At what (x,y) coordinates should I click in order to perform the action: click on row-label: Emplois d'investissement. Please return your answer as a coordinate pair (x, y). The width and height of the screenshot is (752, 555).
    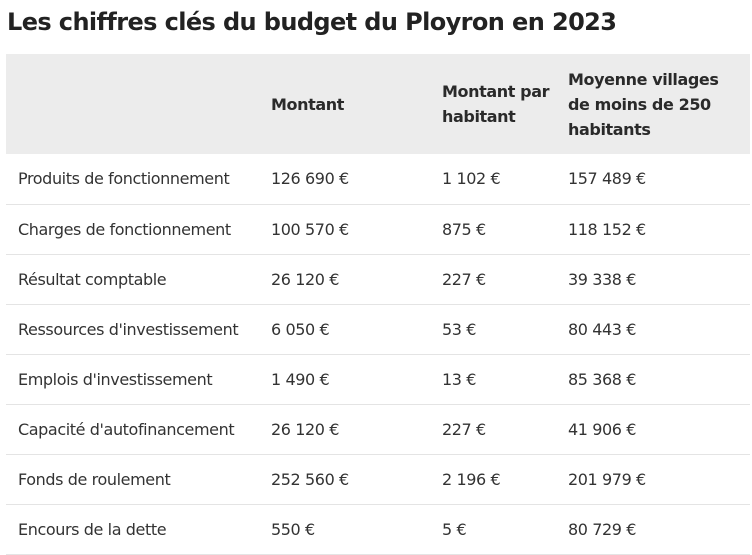
    Looking at the image, I should click on (115, 379).